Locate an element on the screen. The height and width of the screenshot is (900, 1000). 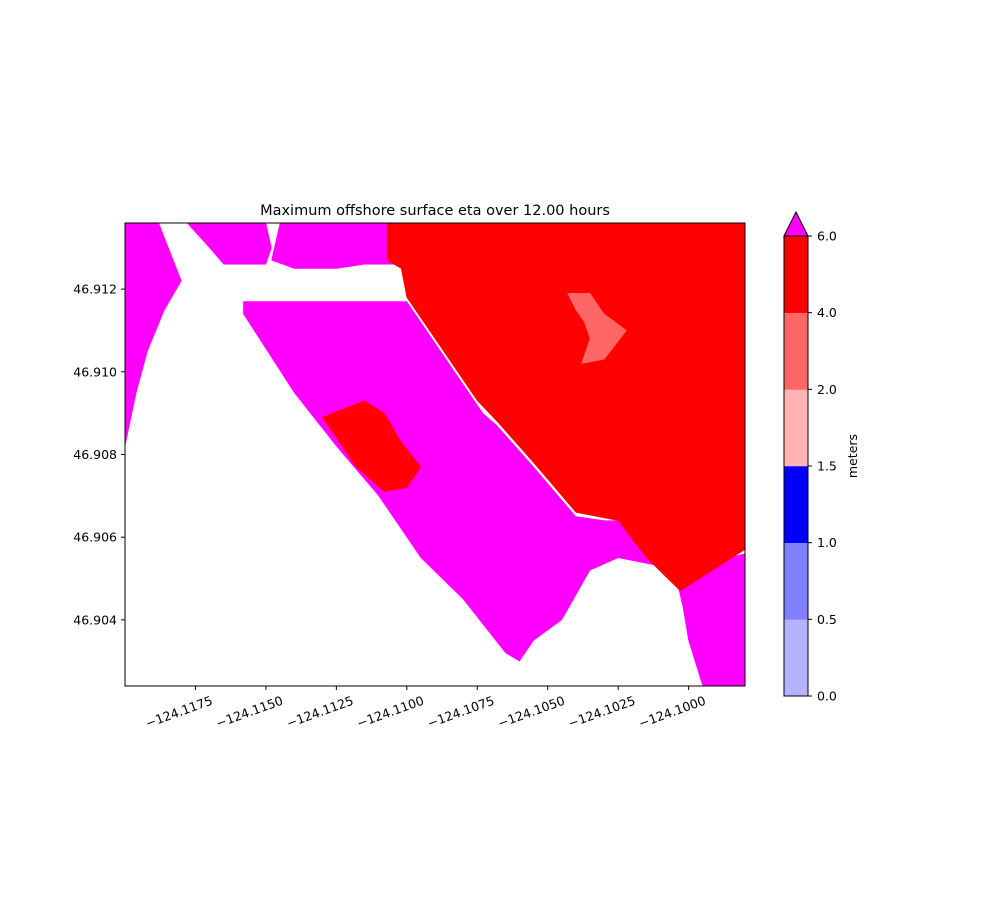
x-tick-label: −124.1125 is located at coordinates (319, 712).